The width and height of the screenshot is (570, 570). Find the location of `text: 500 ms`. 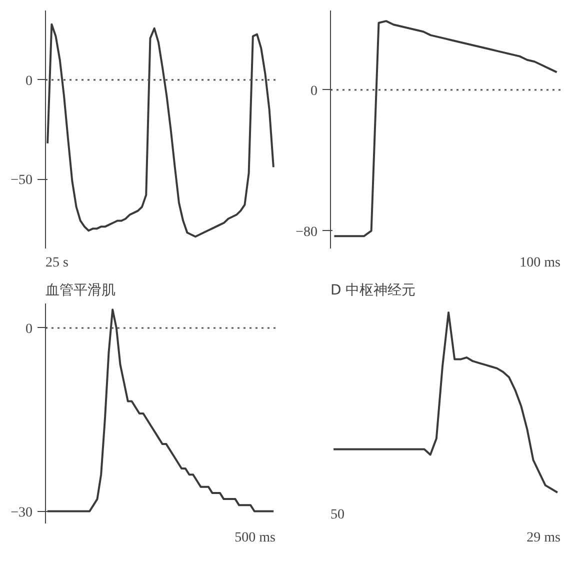

text: 500 ms is located at coordinates (255, 538).